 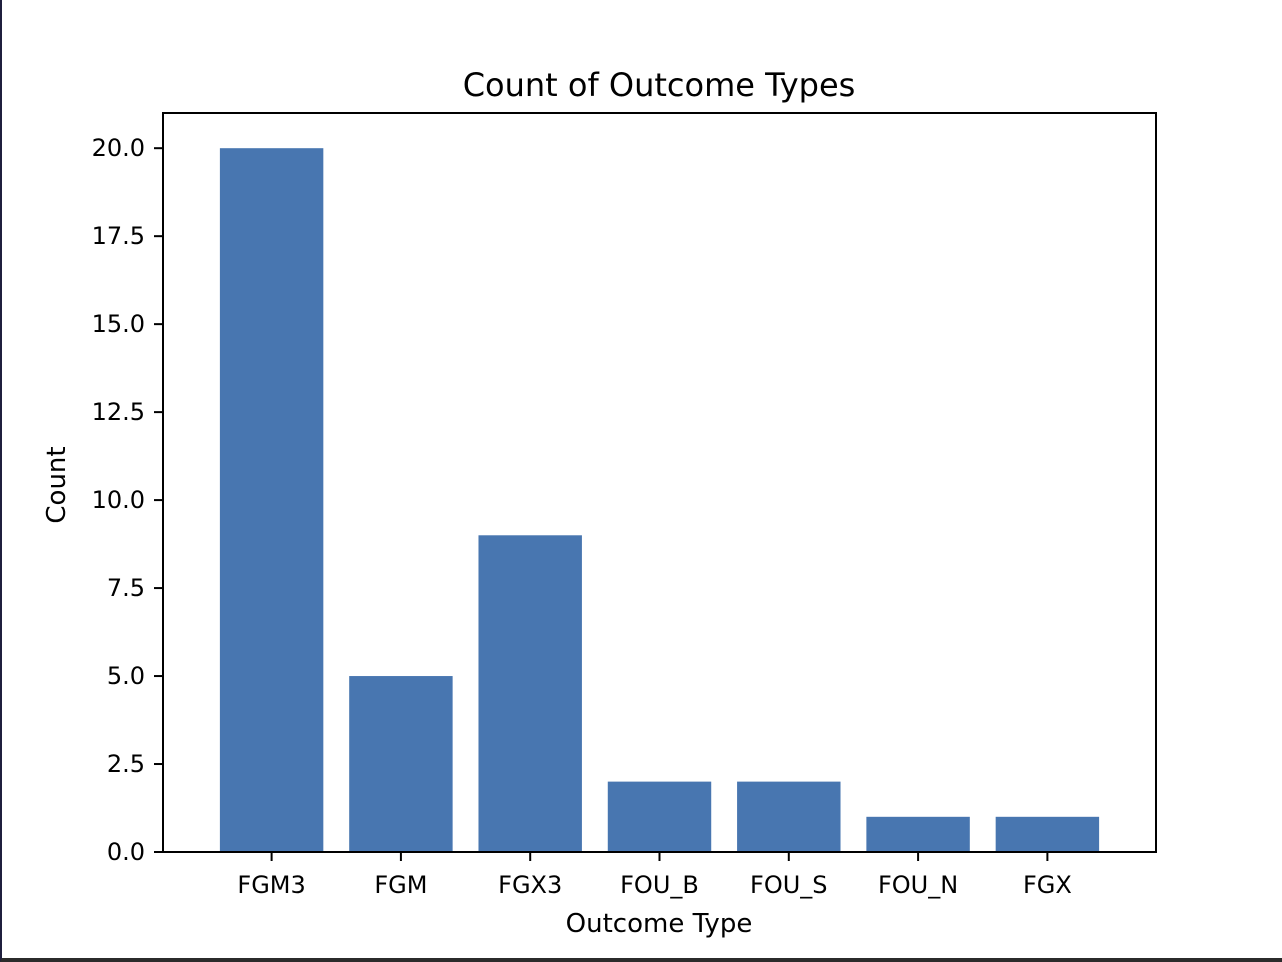 What do you see at coordinates (789, 816) in the screenshot?
I see `bar-fou-s` at bounding box center [789, 816].